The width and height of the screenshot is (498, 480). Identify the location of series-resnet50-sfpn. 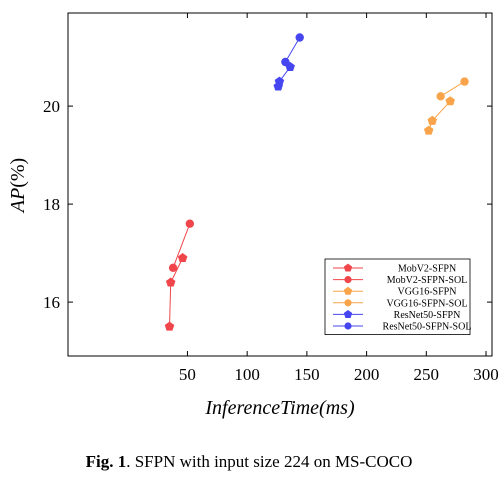
(284, 76).